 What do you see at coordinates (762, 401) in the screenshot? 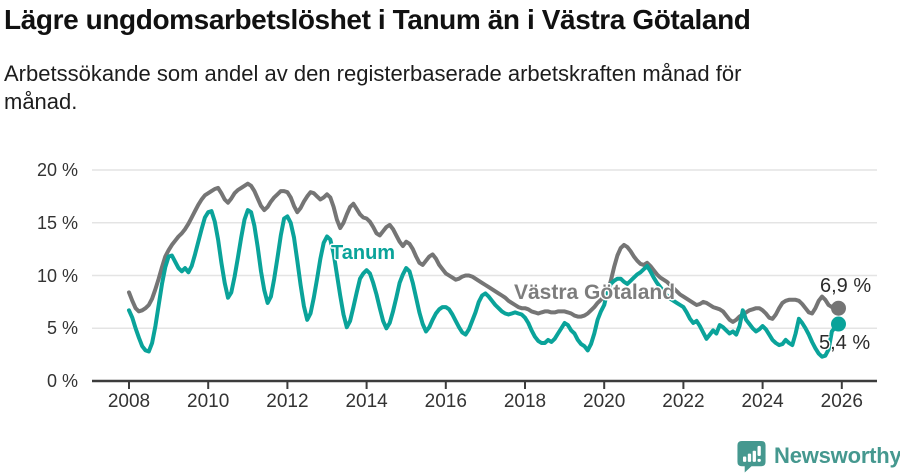
I see `x-axis-tick-label: 2024` at bounding box center [762, 401].